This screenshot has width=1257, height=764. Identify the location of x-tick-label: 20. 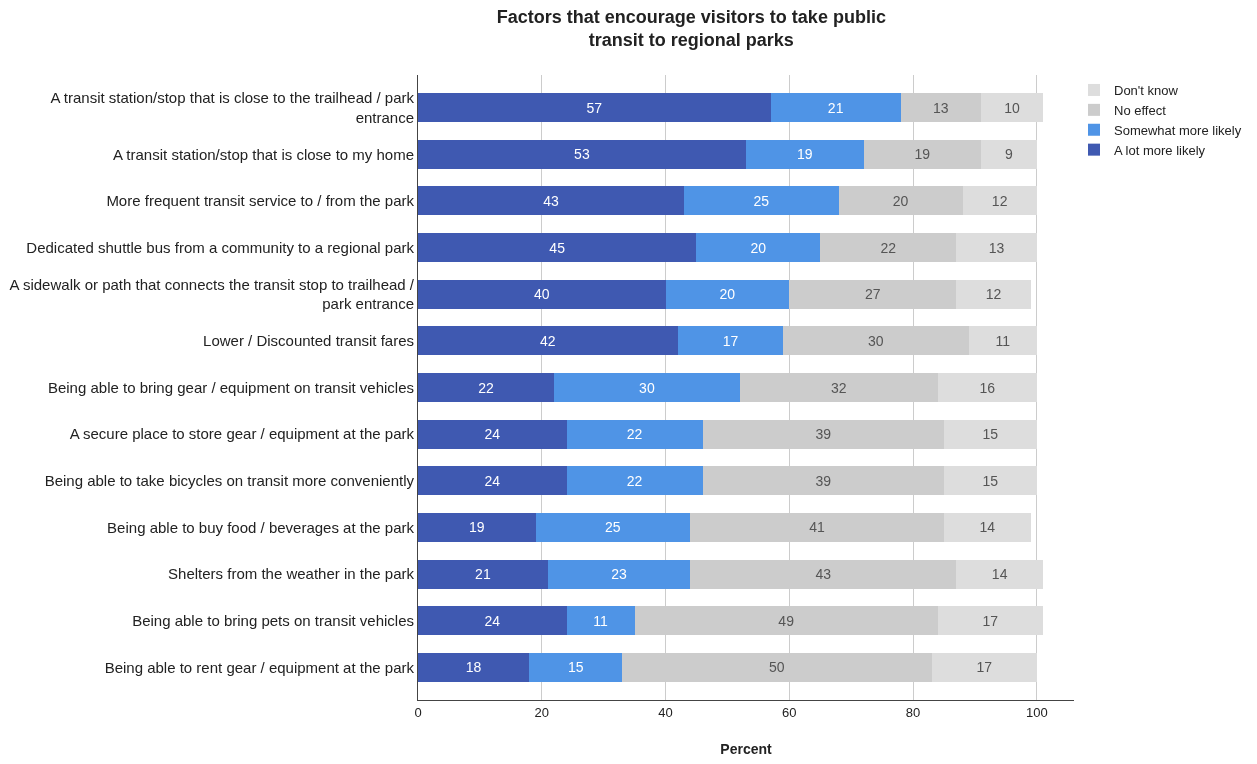
(541, 712).